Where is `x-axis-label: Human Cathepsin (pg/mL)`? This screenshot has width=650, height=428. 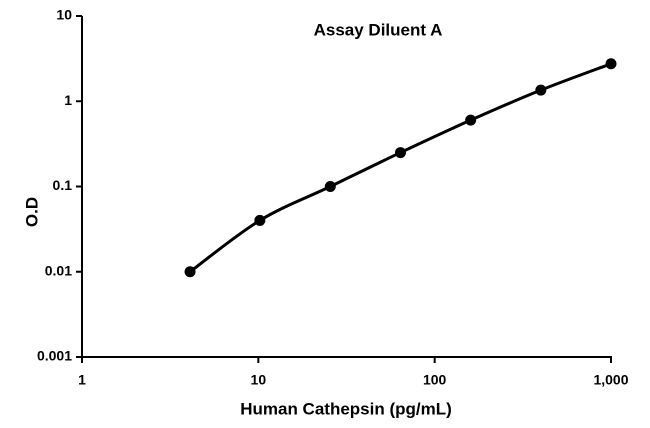 x-axis-label: Human Cathepsin (pg/mL) is located at coordinates (346, 408).